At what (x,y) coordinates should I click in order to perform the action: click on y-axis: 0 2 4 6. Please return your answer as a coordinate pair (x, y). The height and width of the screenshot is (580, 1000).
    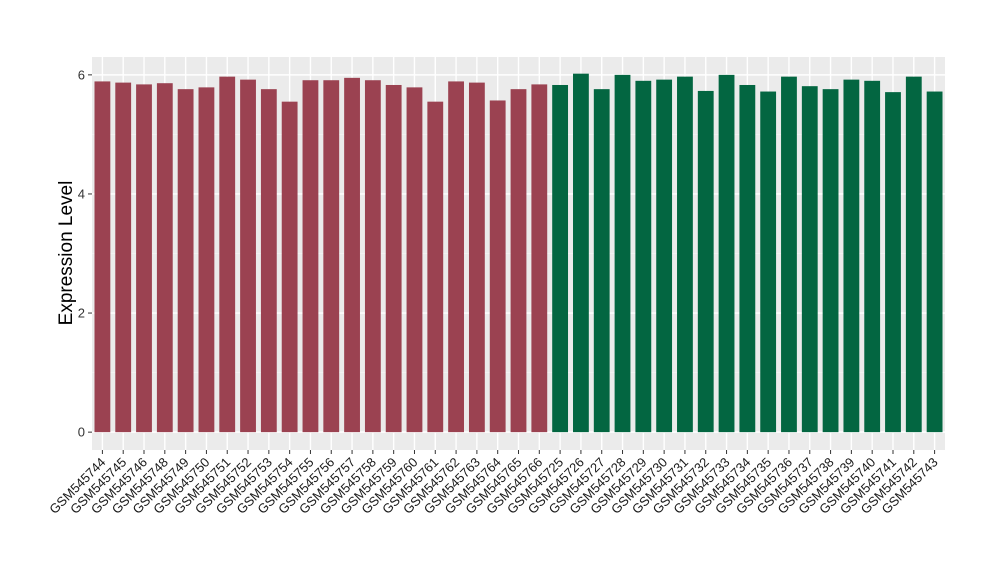
    Looking at the image, I should click on (85, 253).